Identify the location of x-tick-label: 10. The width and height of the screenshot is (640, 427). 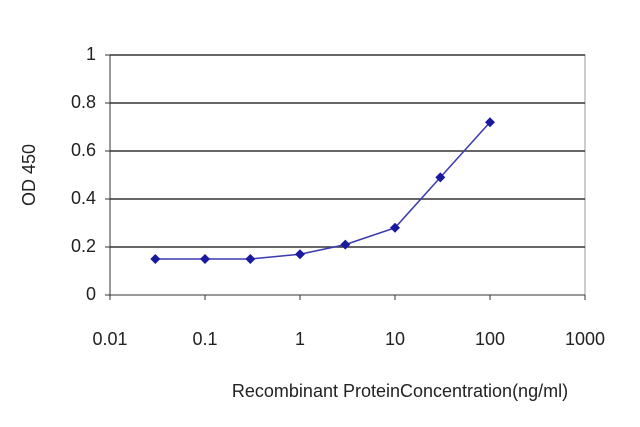
(395, 339).